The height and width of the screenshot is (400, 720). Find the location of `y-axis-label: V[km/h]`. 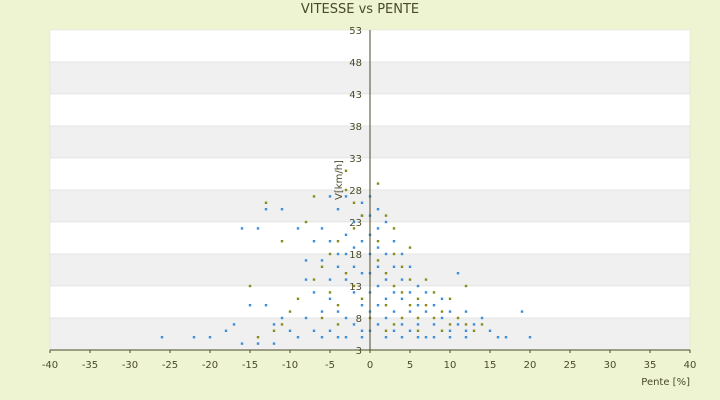

y-axis-label: V[km/h] is located at coordinates (339, 180).